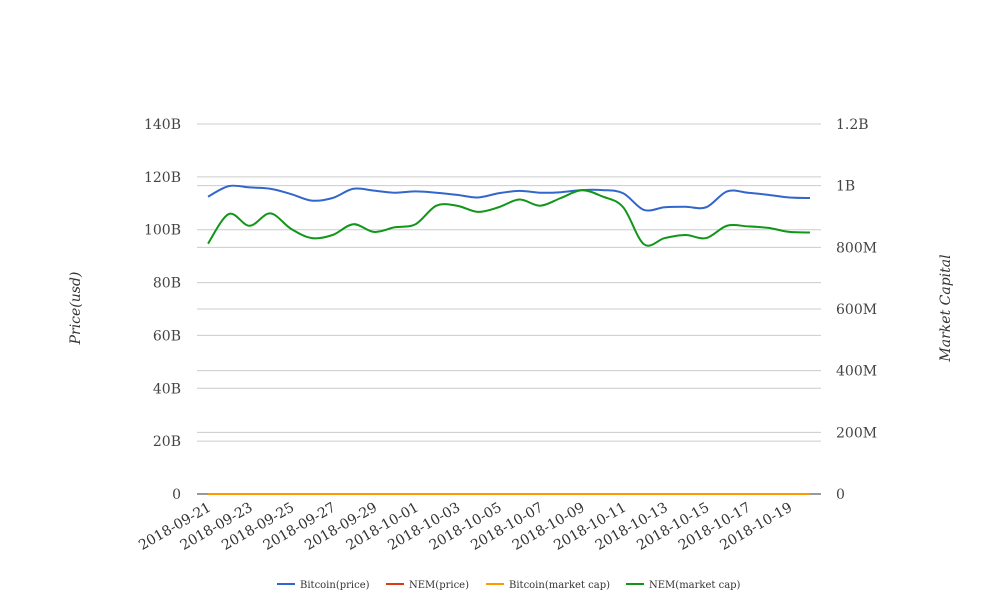 The width and height of the screenshot is (1008, 616). What do you see at coordinates (509, 198) in the screenshot?
I see `series-line-bitcoin-price` at bounding box center [509, 198].